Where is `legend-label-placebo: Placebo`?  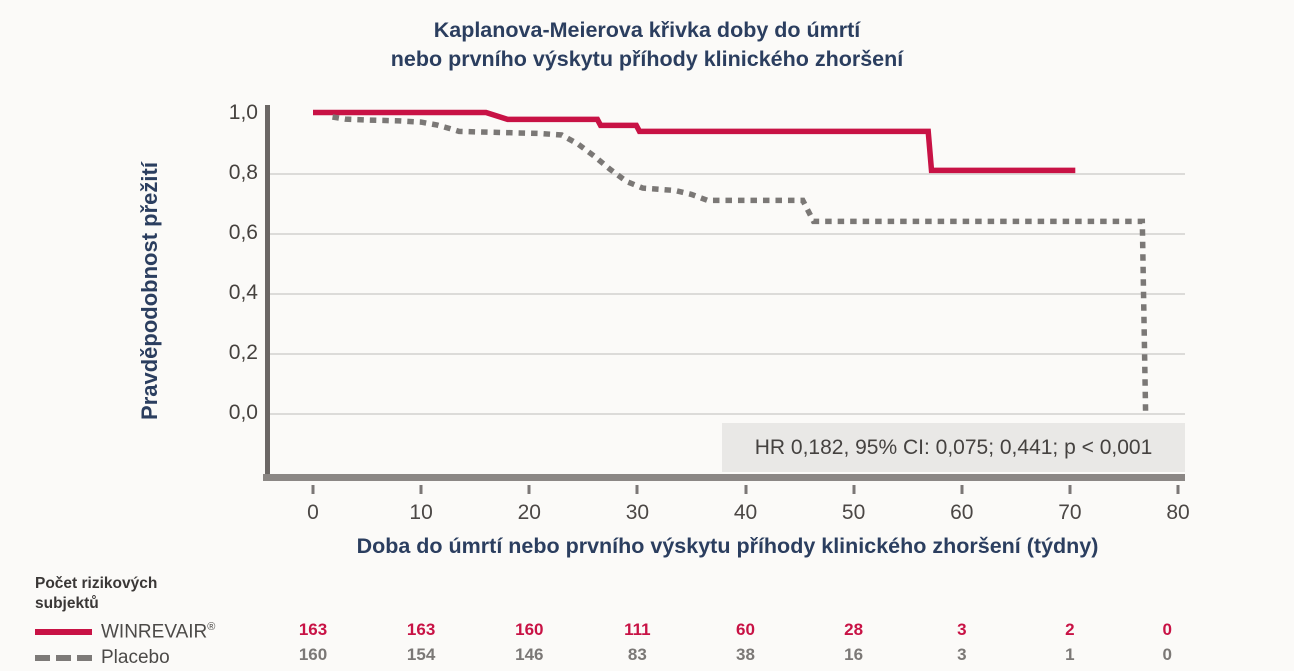
legend-label-placebo: Placebo is located at coordinates (135, 657).